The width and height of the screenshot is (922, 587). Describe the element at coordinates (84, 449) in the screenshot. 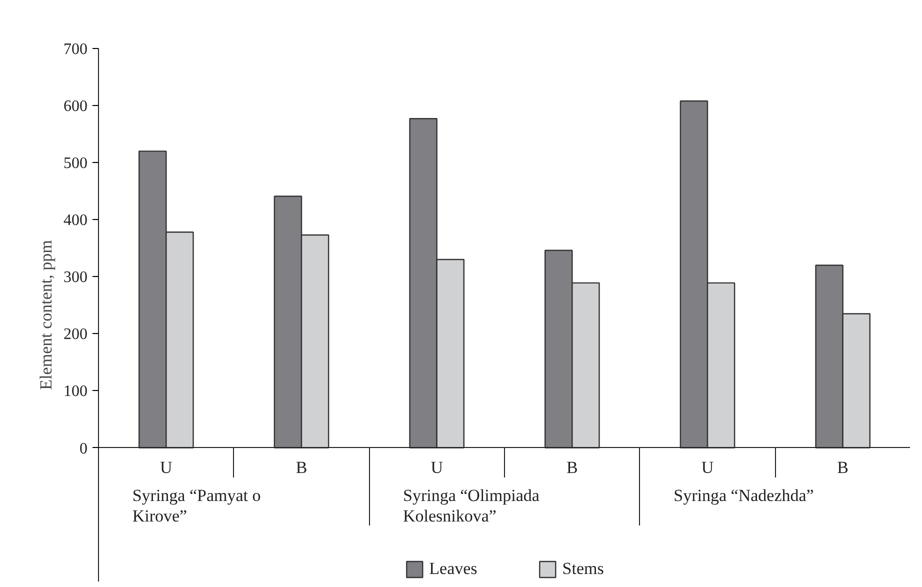

I see `y-tick-label: 0` at that location.